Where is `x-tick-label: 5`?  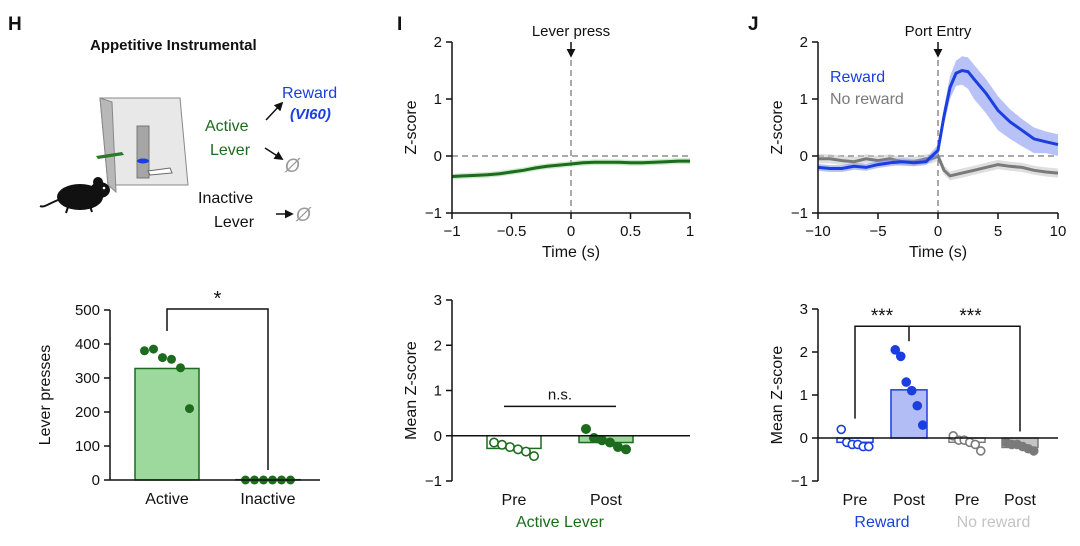 x-tick-label: 5 is located at coordinates (998, 231).